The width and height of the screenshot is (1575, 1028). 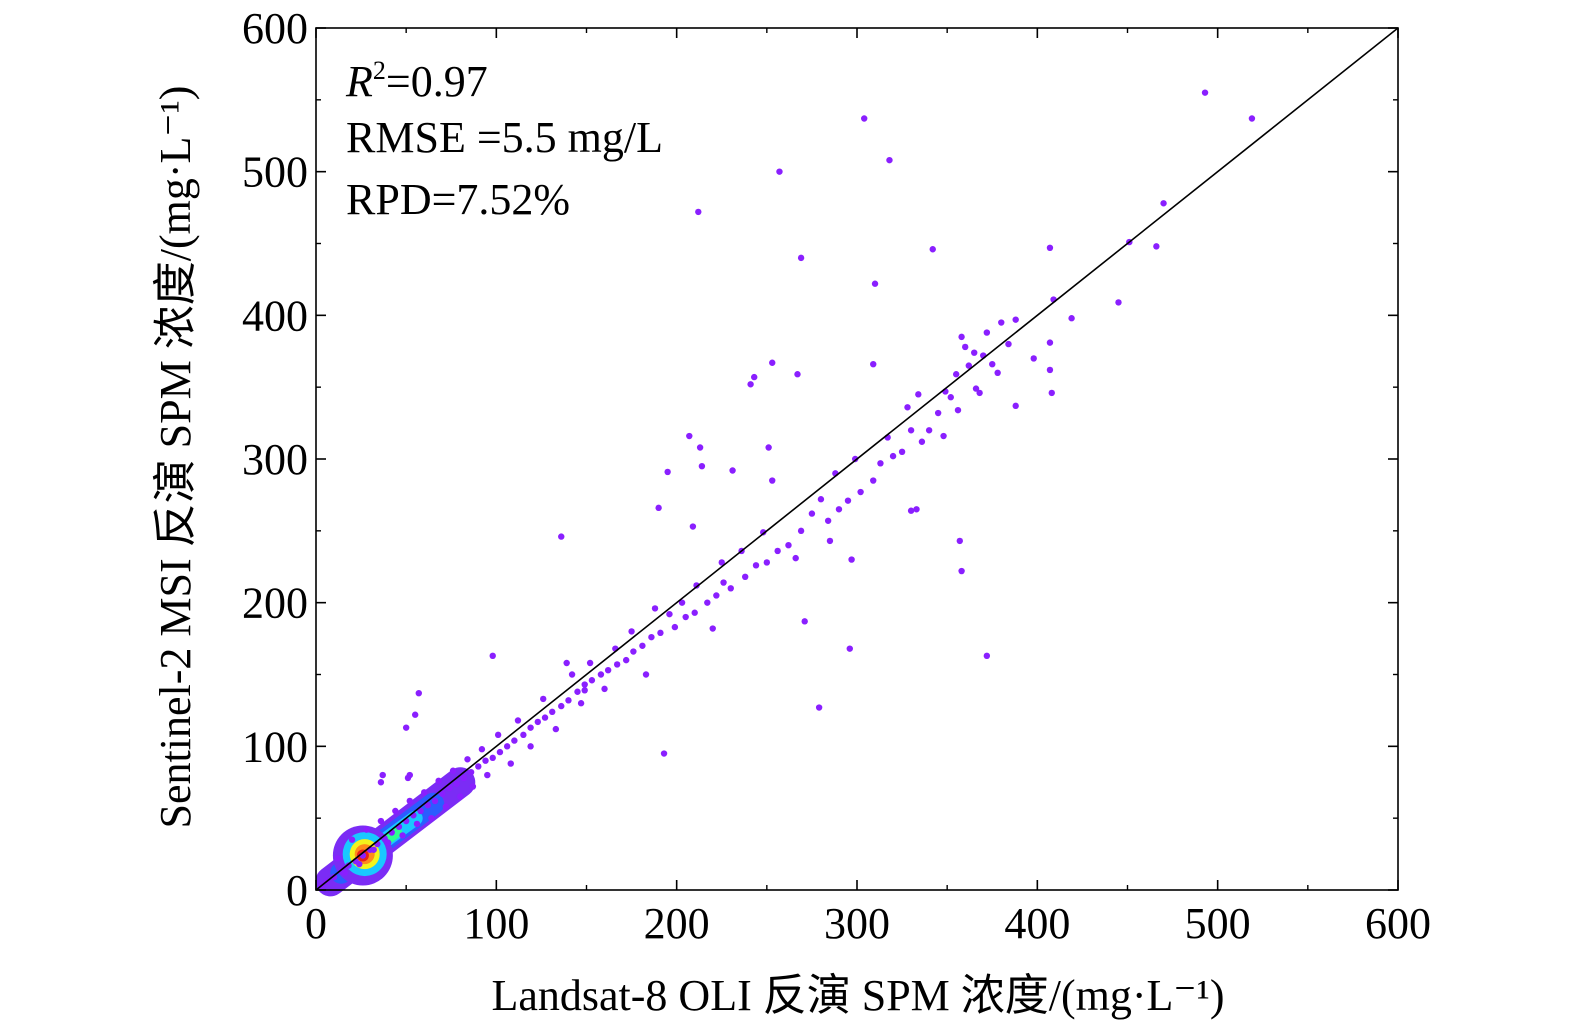 What do you see at coordinates (857, 995) in the screenshot?
I see `x-axis-label: Landsat-8 OLI 反演 SPM 浓度/(mg·L⁻¹)` at bounding box center [857, 995].